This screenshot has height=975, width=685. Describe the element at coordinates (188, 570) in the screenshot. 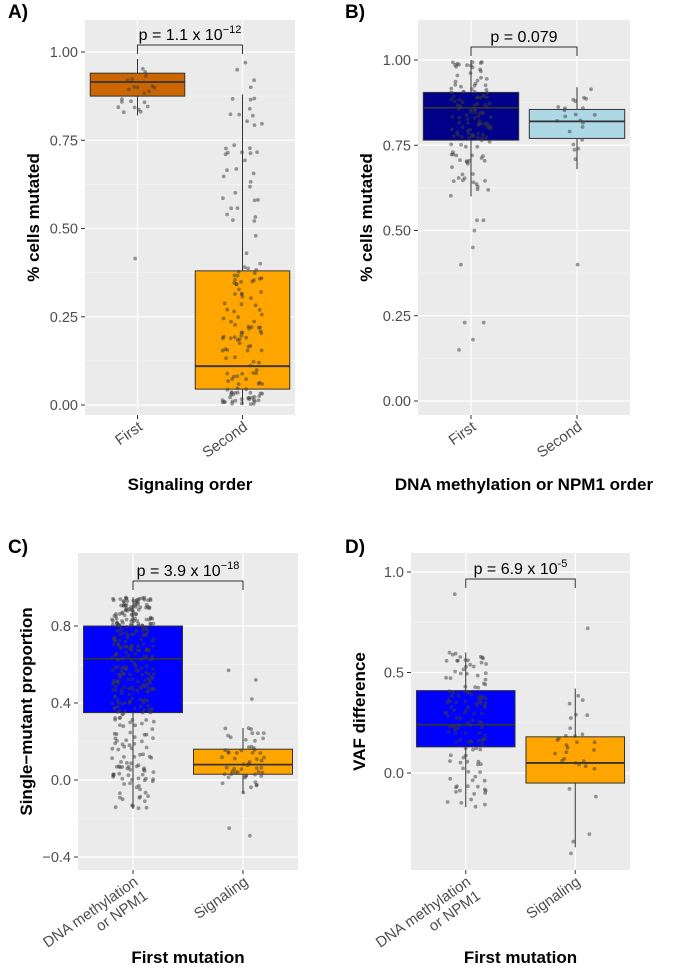

I see `p-value-annotation: p = 3.9 x 10−18` at that location.